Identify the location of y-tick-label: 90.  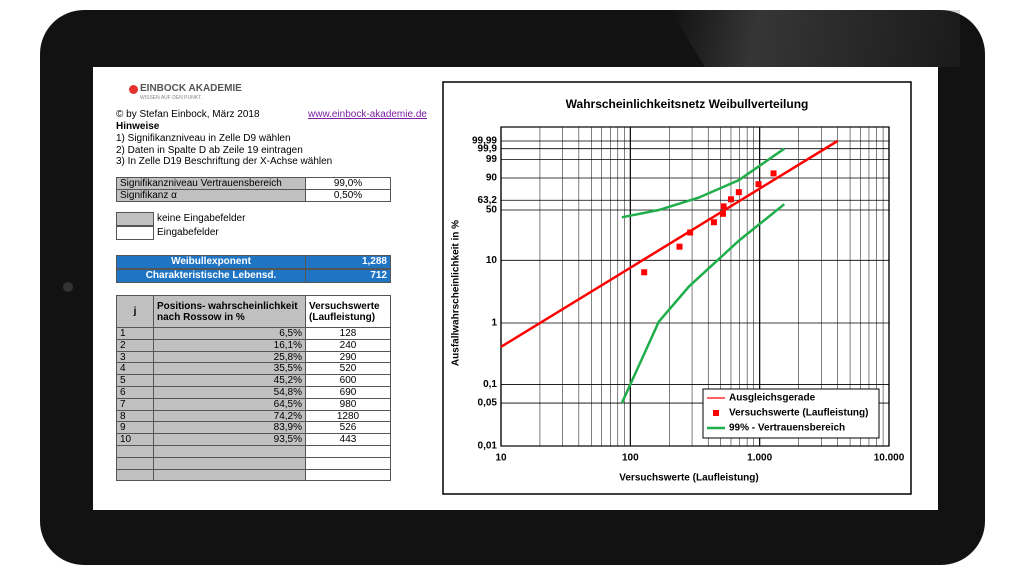
(492, 178).